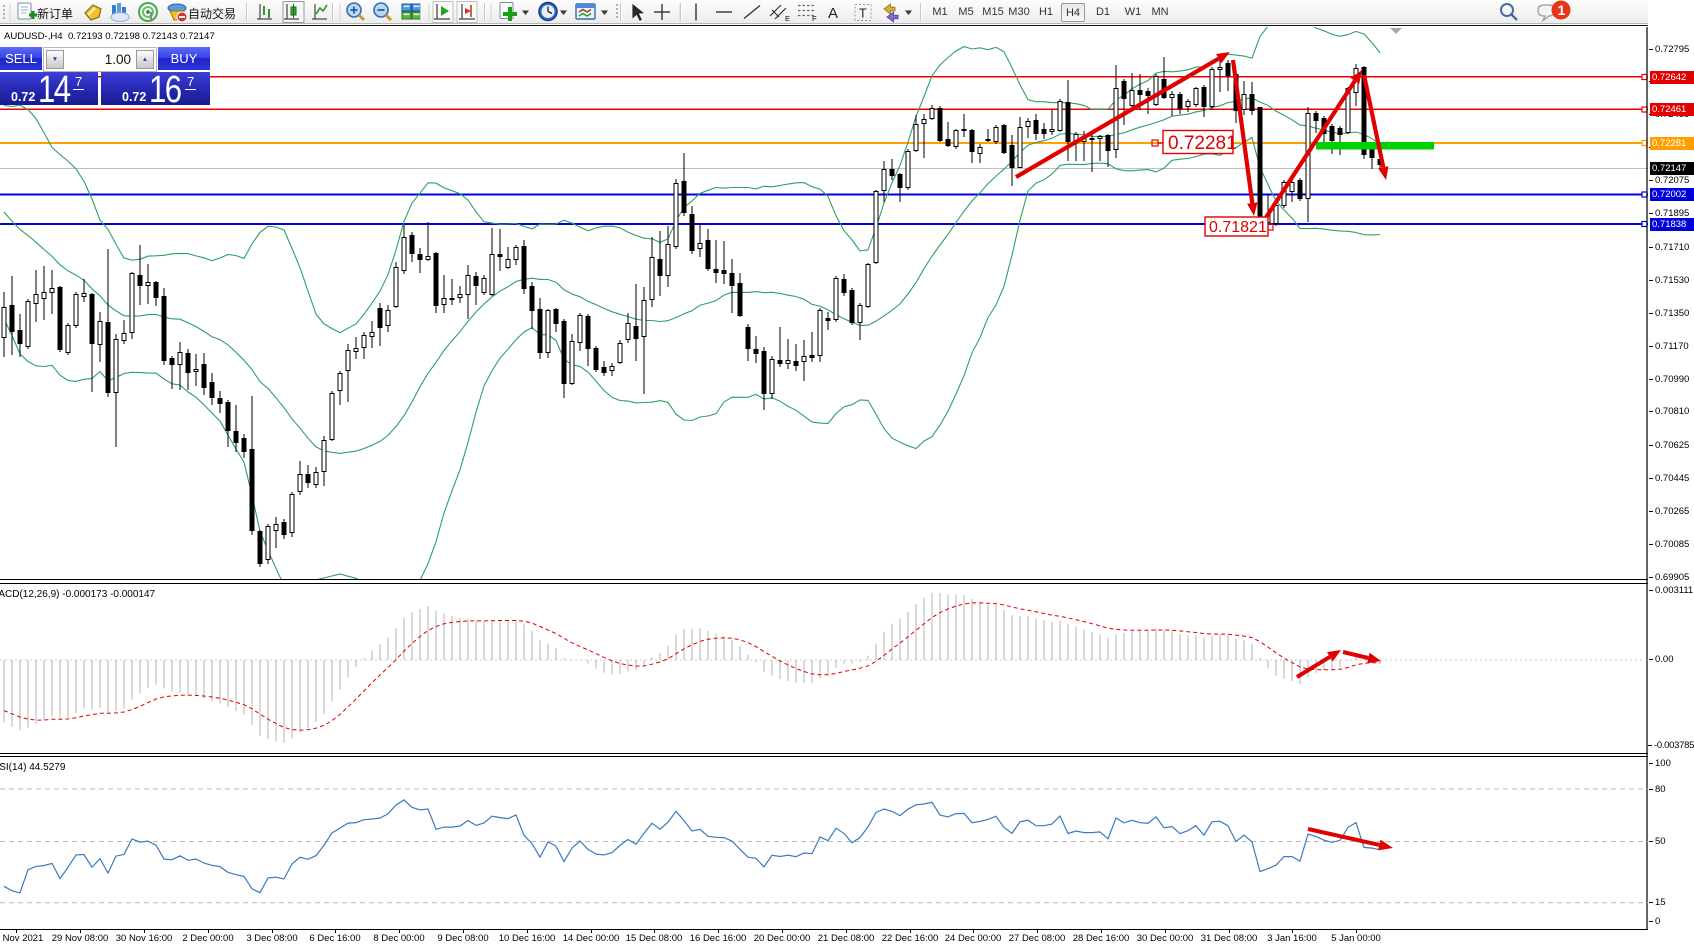 This screenshot has height=945, width=1694. I want to click on svg-text: E, so click(787, 18).